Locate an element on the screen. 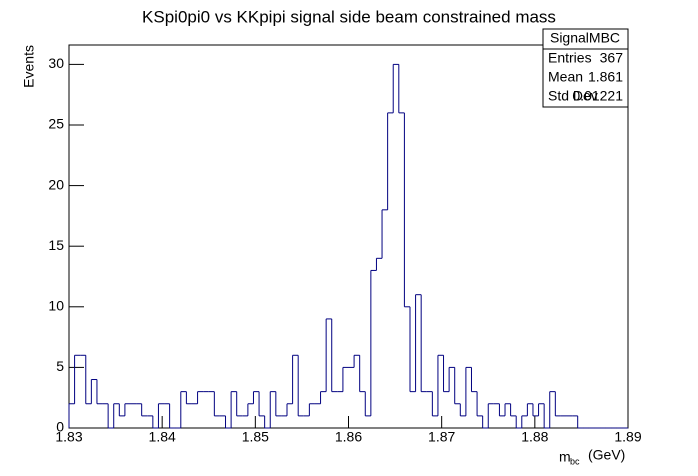  y-tick-label: 0 is located at coordinates (60, 427).